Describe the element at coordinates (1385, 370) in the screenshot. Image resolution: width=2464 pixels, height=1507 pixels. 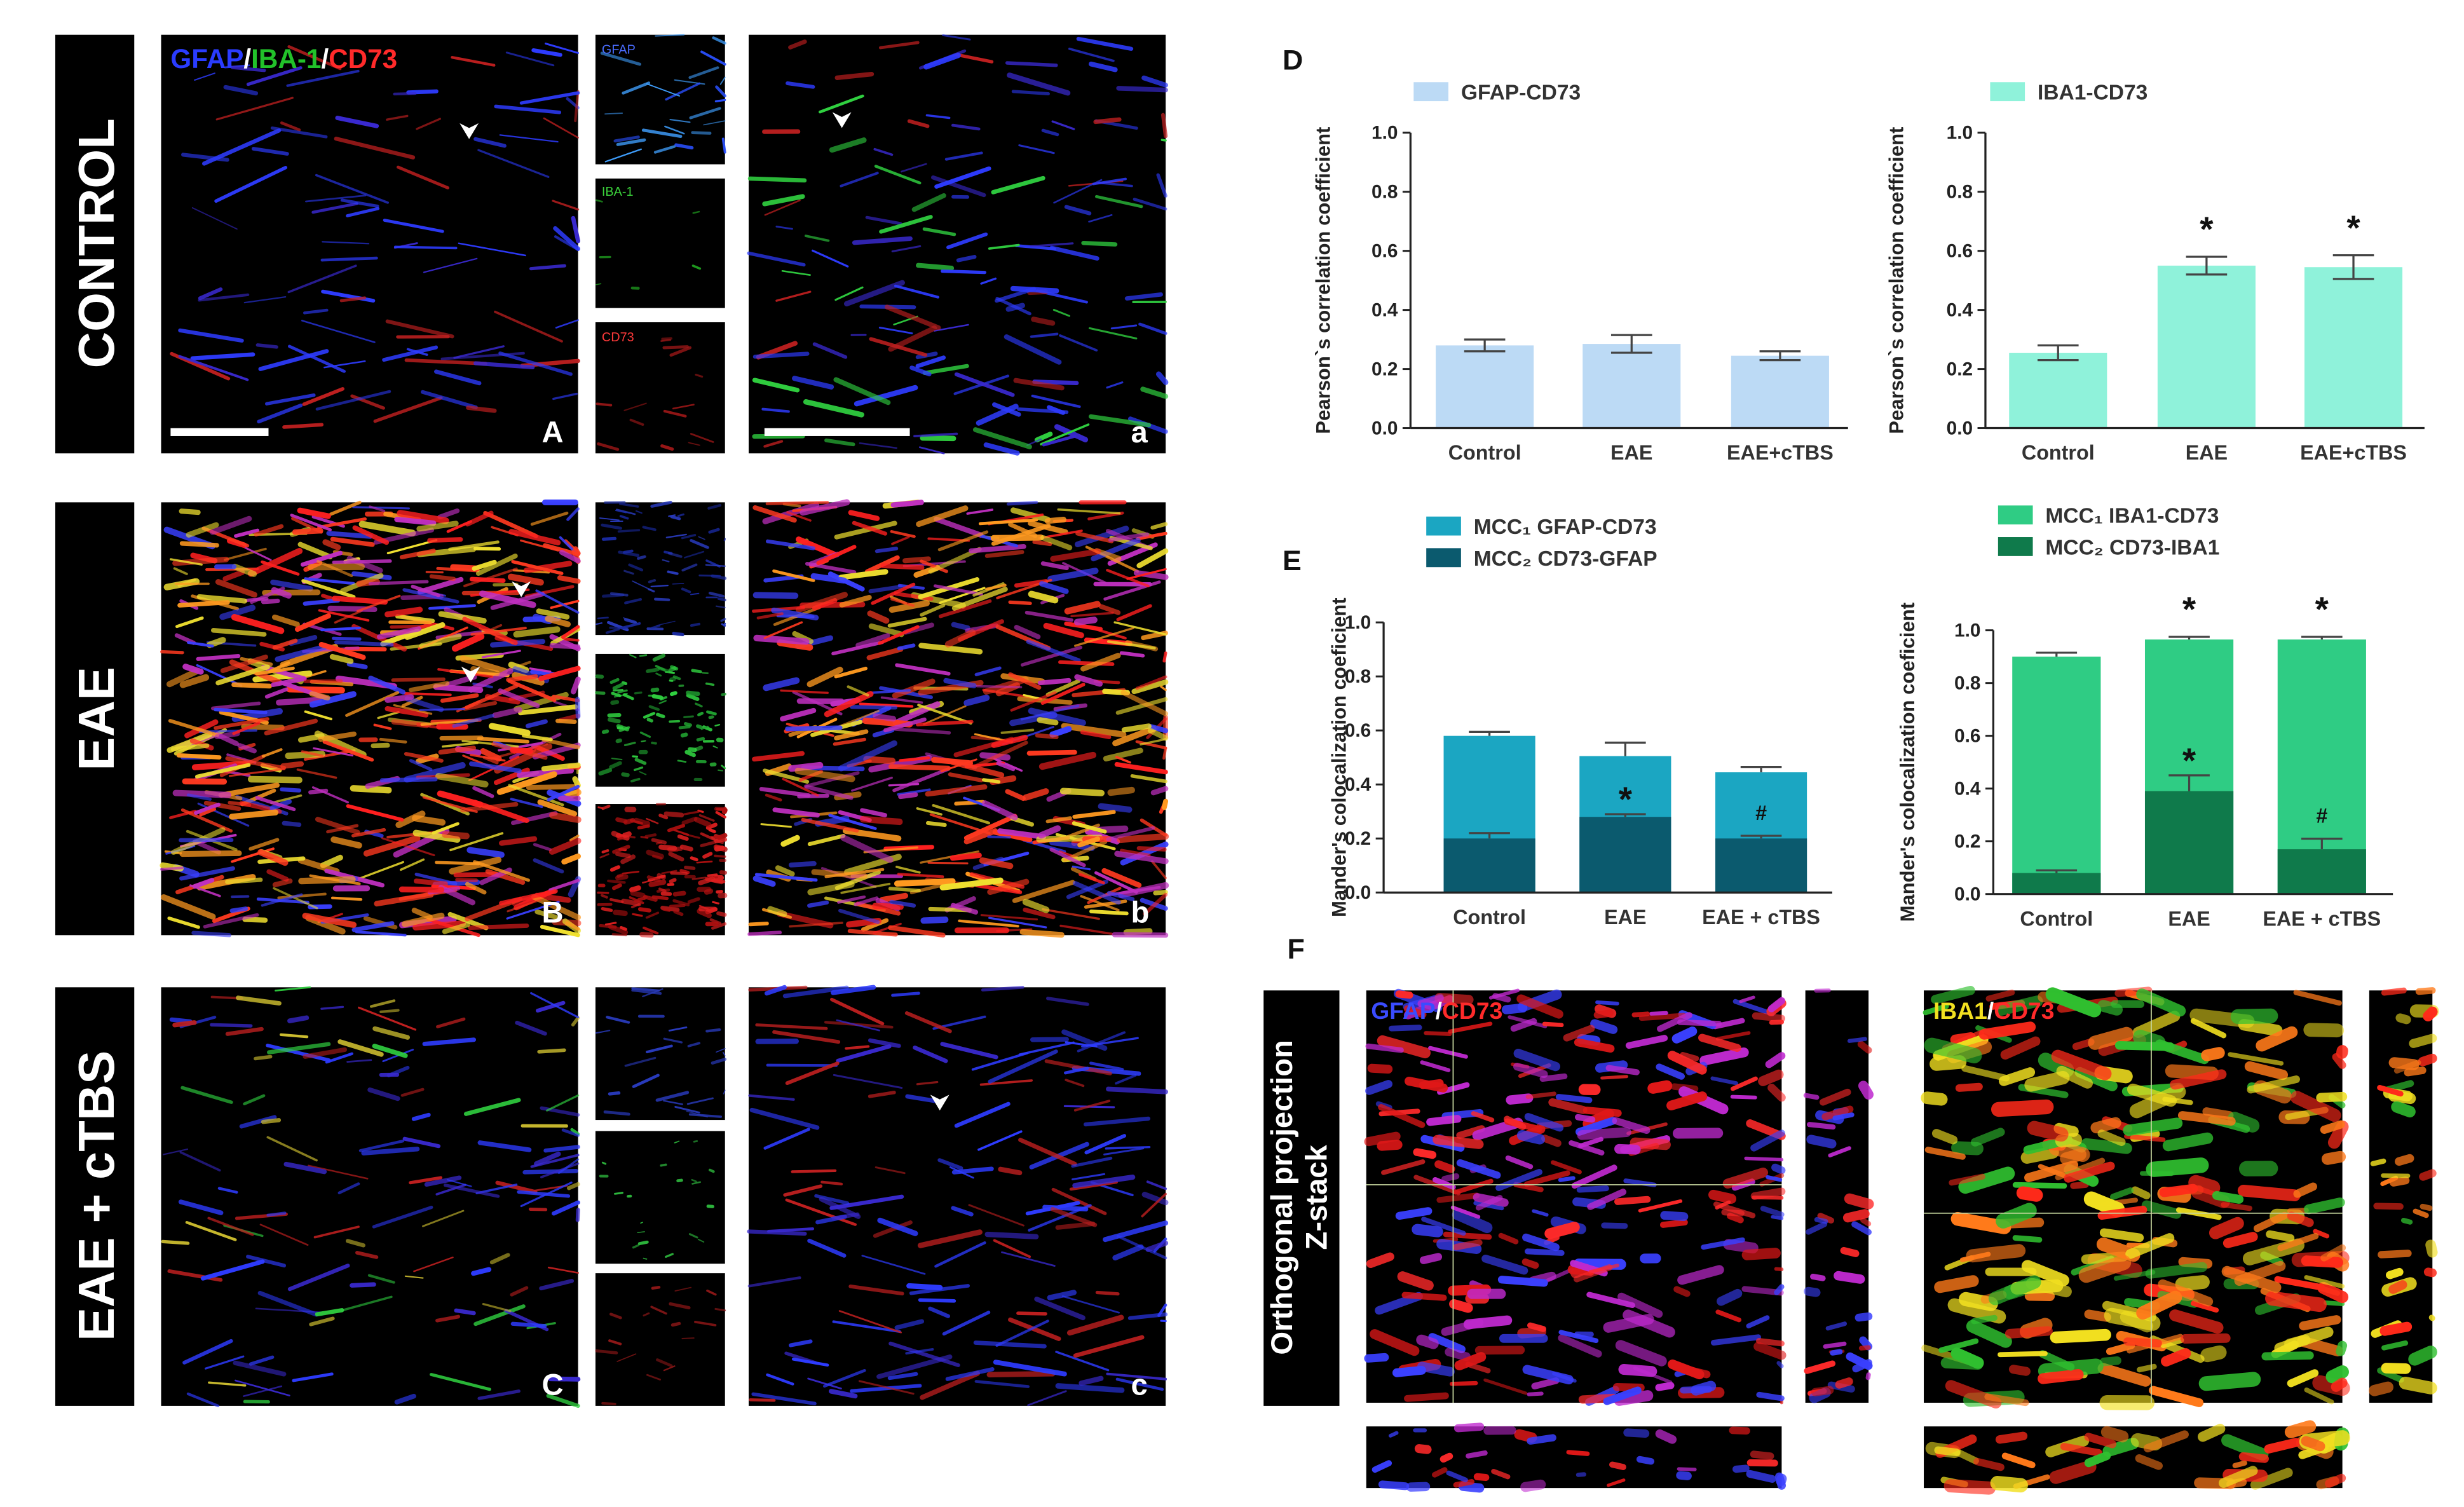
I see `y-tick-label: 0.2` at that location.